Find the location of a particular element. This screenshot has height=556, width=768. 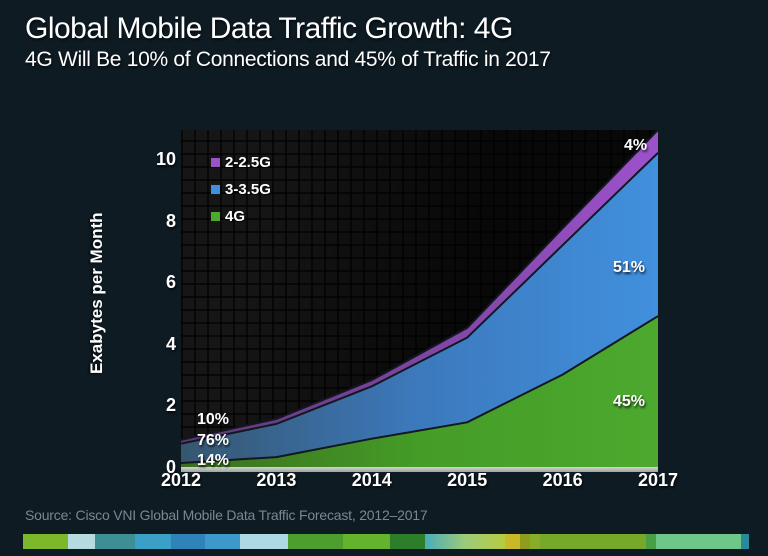

legend: 2-2.5G 3-3.5G 4G is located at coordinates (241, 189).